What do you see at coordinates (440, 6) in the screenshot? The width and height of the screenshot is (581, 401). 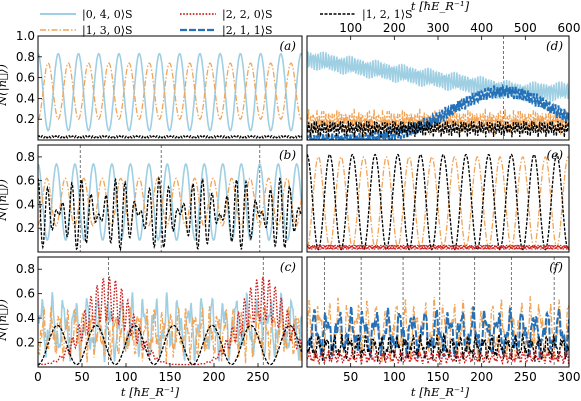 I see `x-axis-label-top: t [ħE_R⁻¹]` at bounding box center [440, 6].